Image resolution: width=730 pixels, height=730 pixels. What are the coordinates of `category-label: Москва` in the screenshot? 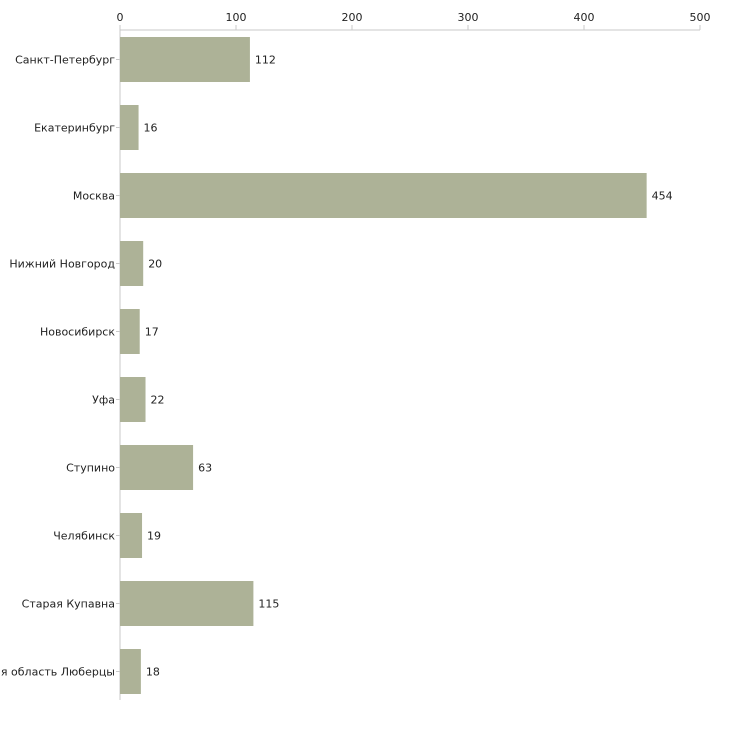 It's located at (94, 196).